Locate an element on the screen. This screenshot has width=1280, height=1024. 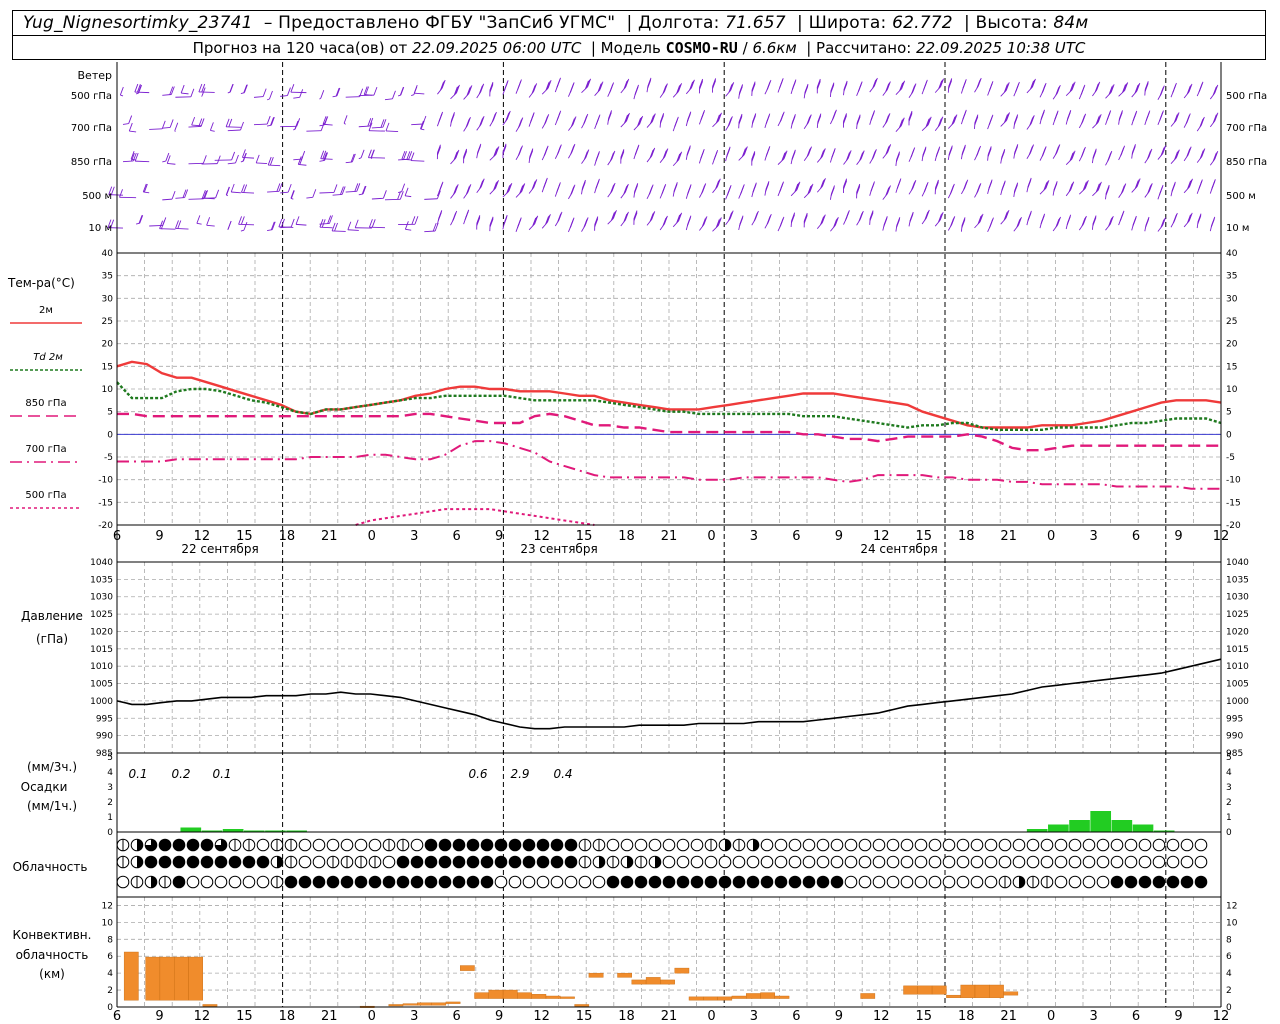
temperature-lines is located at coordinates (669, 443).